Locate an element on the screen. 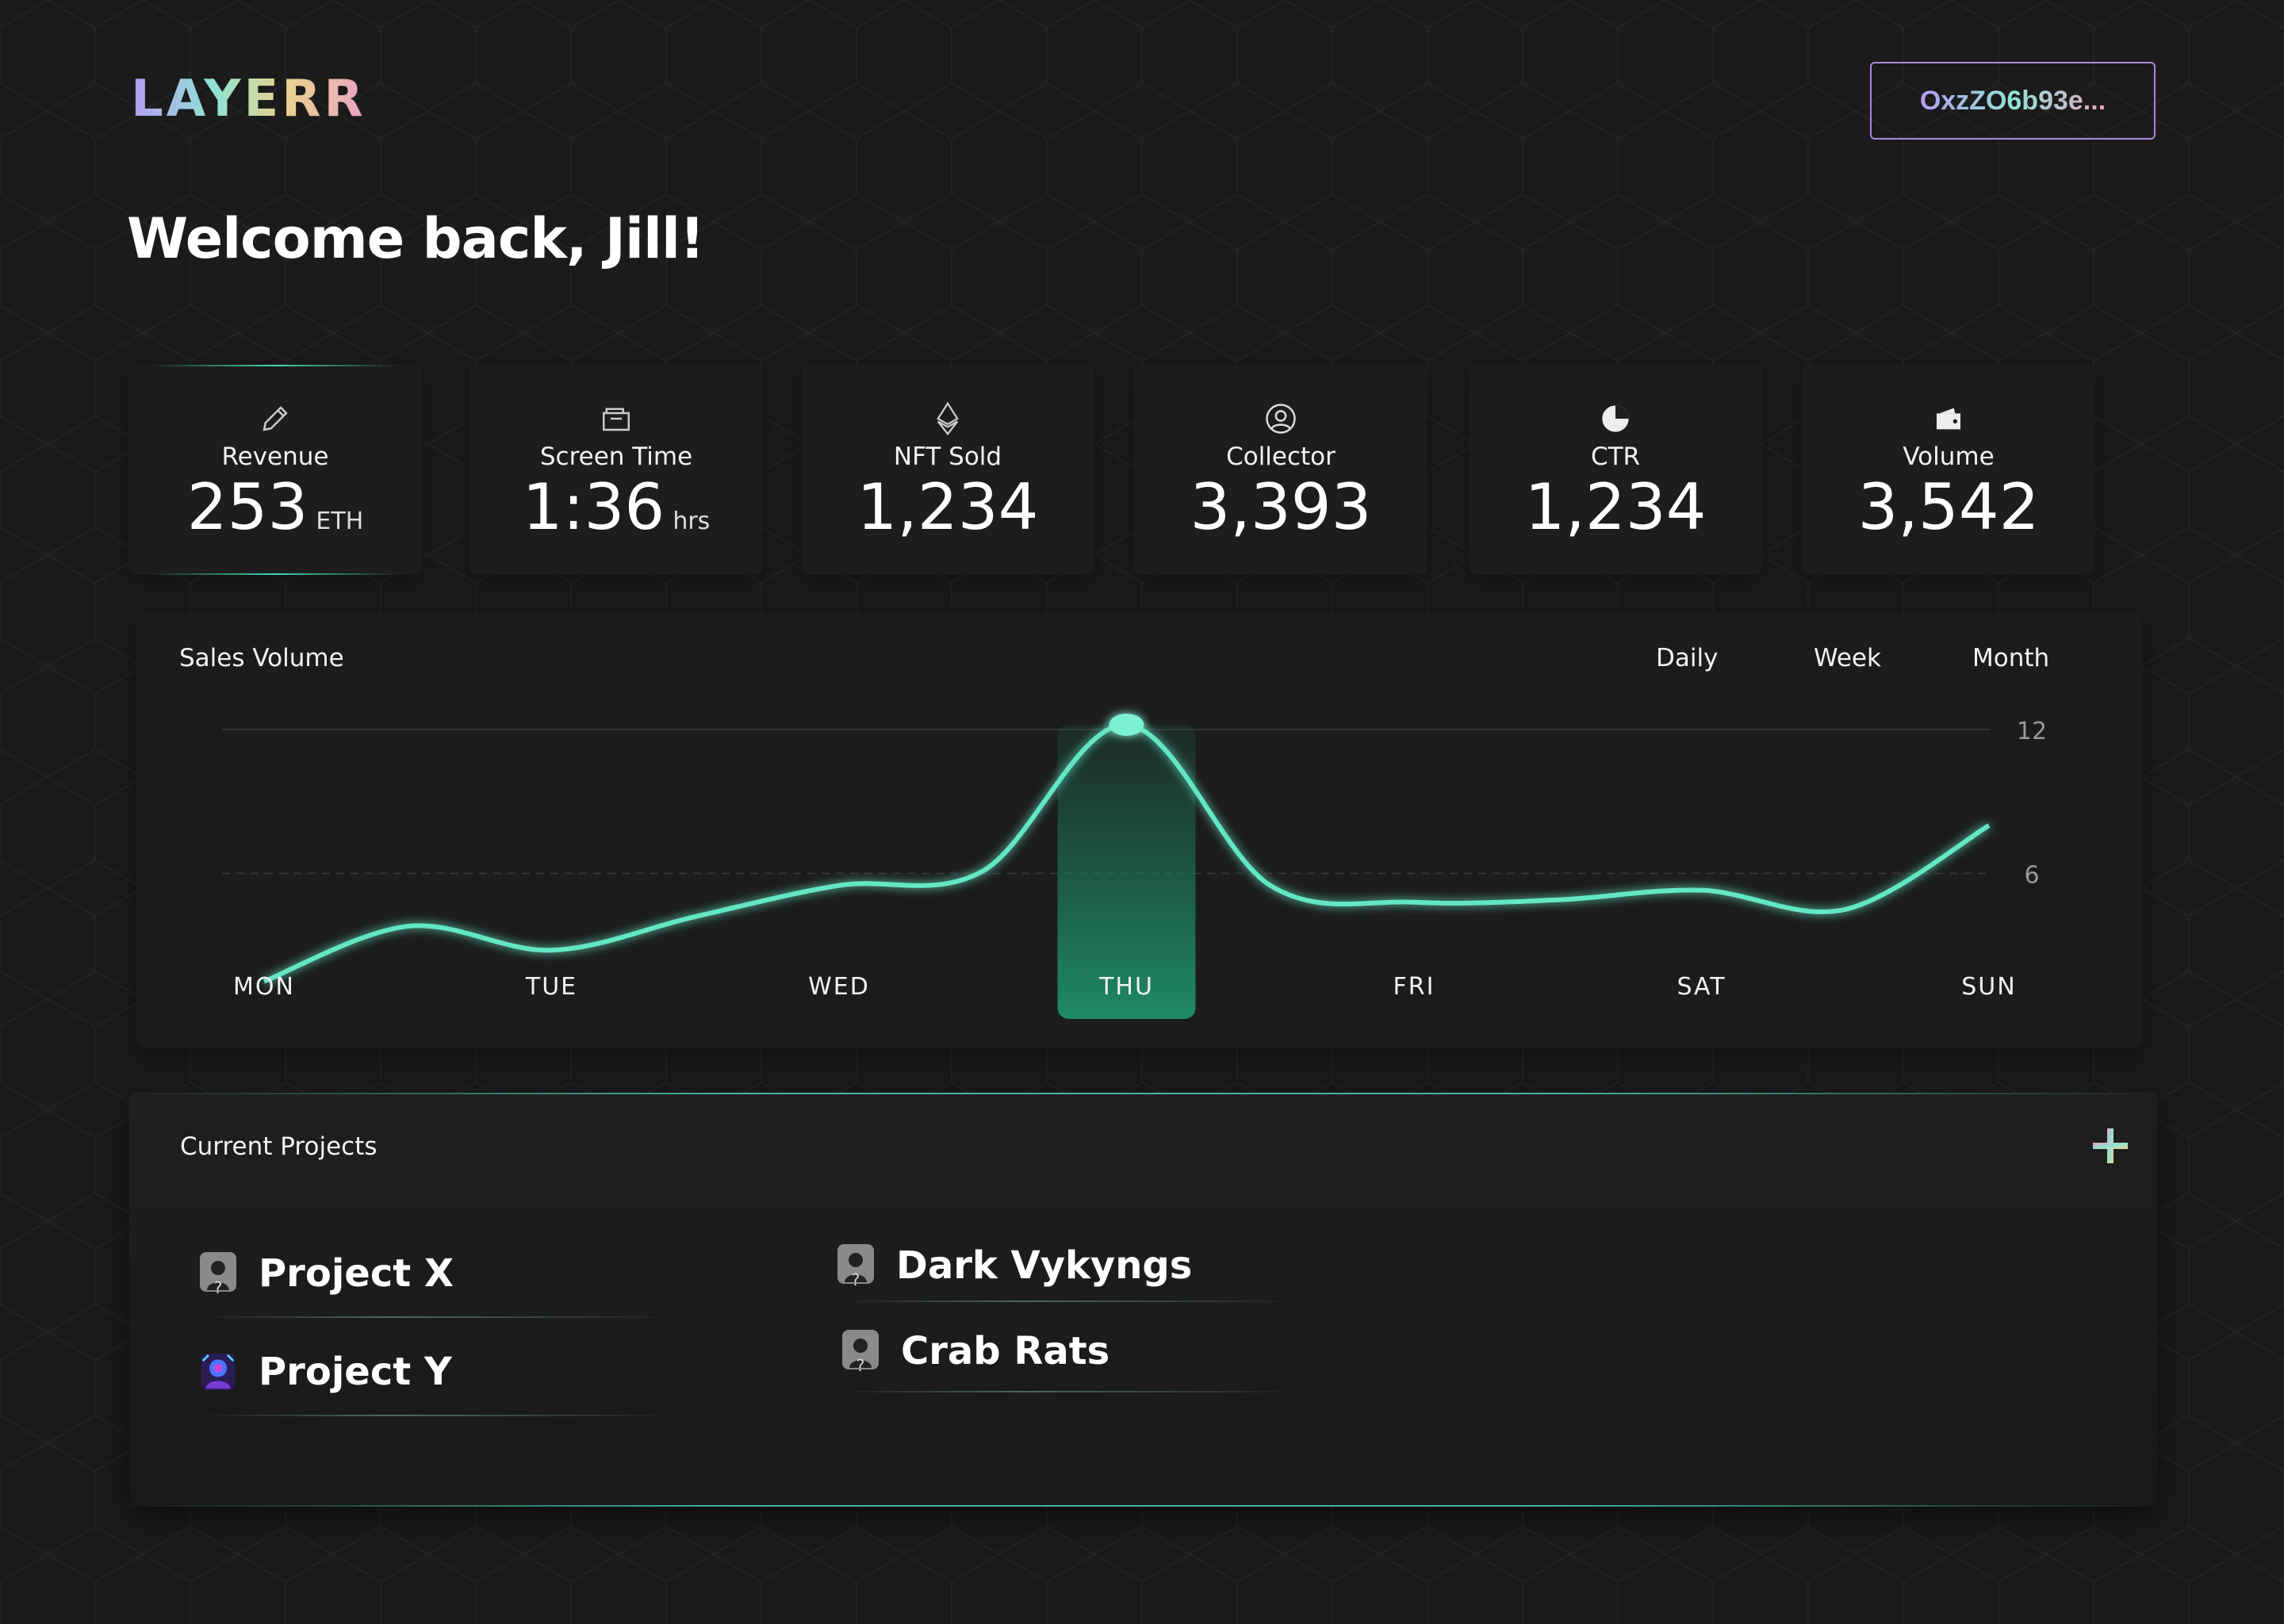 The width and height of the screenshot is (2284, 1624). tab-week: Week is located at coordinates (1847, 658).